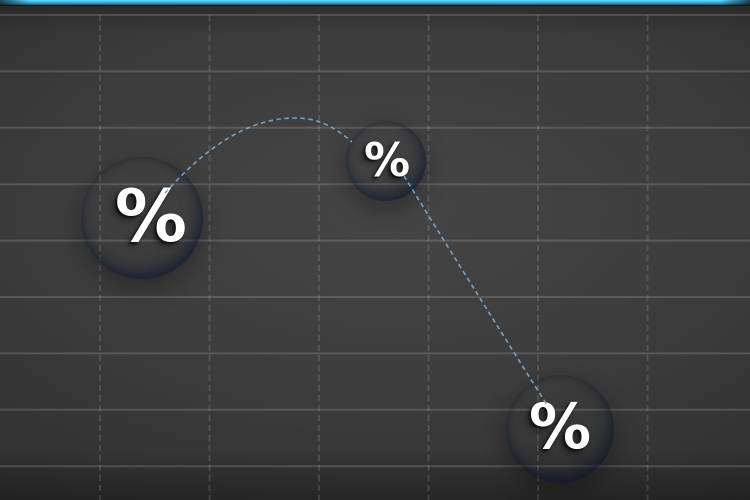 The height and width of the screenshot is (500, 750). Describe the element at coordinates (375, 5) in the screenshot. I see `top-accent-bar-shadow` at that location.